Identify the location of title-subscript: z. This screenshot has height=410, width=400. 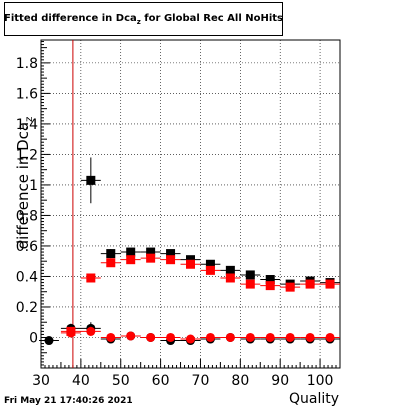
(138, 21).